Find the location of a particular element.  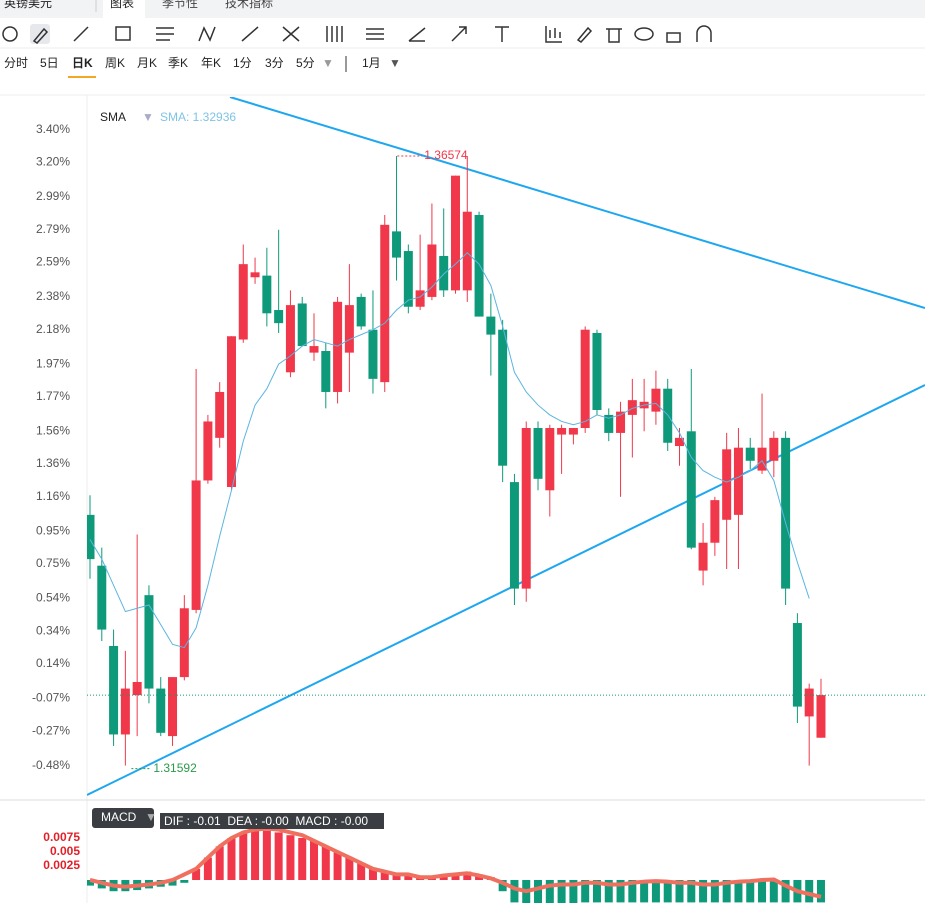

period: 5分 is located at coordinates (305, 63).